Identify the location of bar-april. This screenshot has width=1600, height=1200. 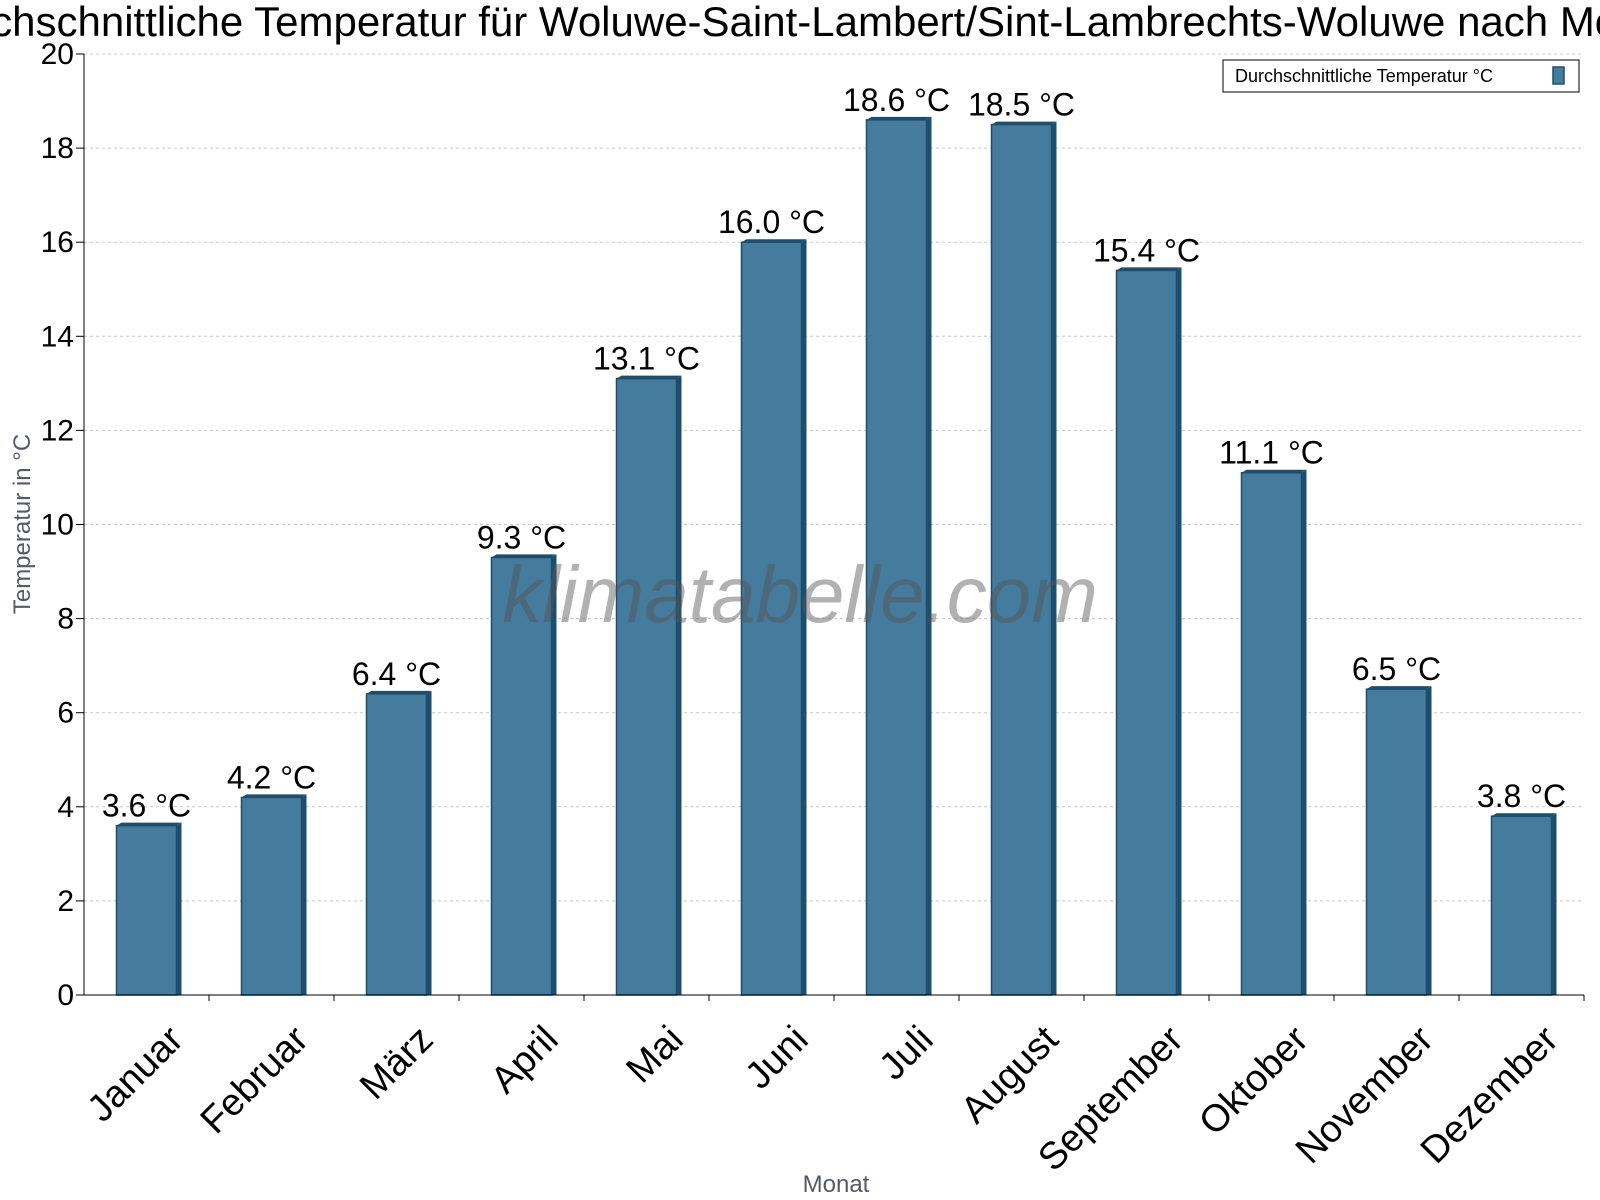
(523, 775).